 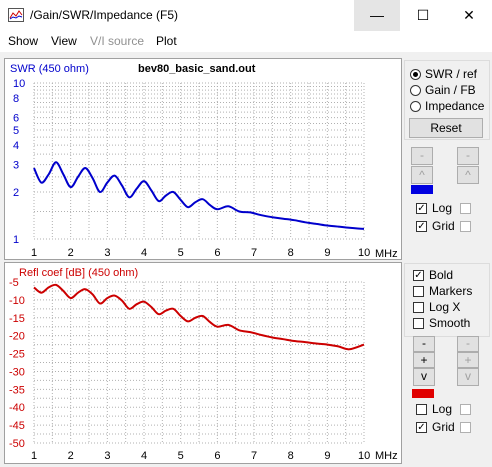 What do you see at coordinates (451, 74) in the screenshot?
I see `radio-swr-label: SWR / ref` at bounding box center [451, 74].